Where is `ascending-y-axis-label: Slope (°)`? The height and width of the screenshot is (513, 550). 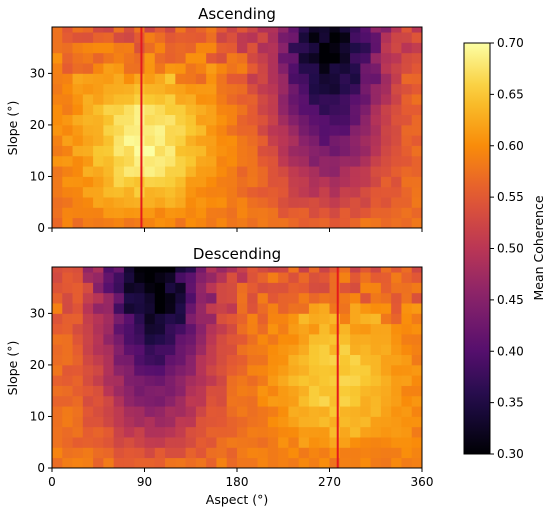 ascending-y-axis-label: Slope (°) is located at coordinates (12, 128).